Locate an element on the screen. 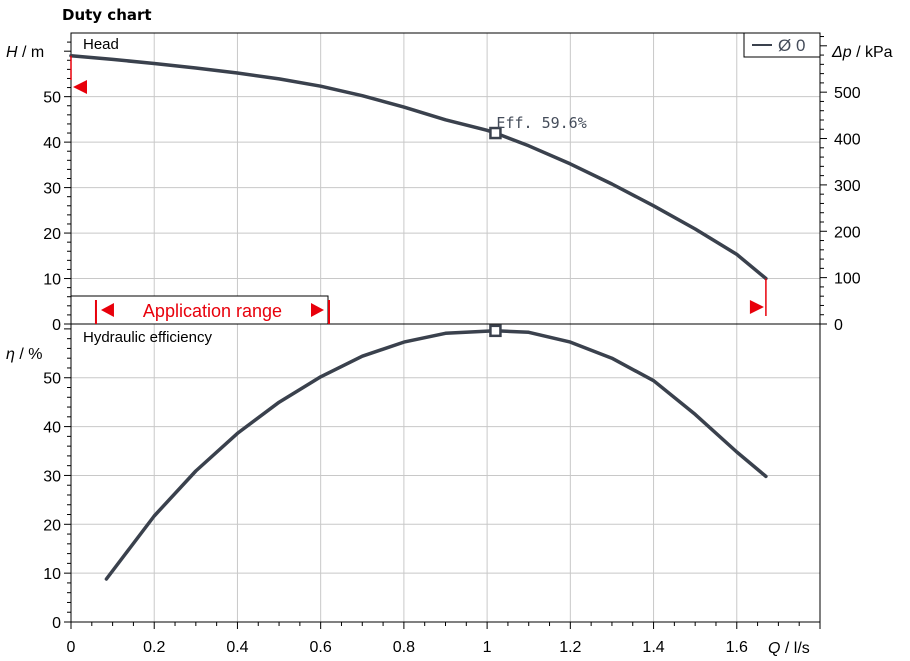 Image resolution: width=910 pixels, height=661 pixels. x-axis-label-symbol: Q is located at coordinates (774, 648).